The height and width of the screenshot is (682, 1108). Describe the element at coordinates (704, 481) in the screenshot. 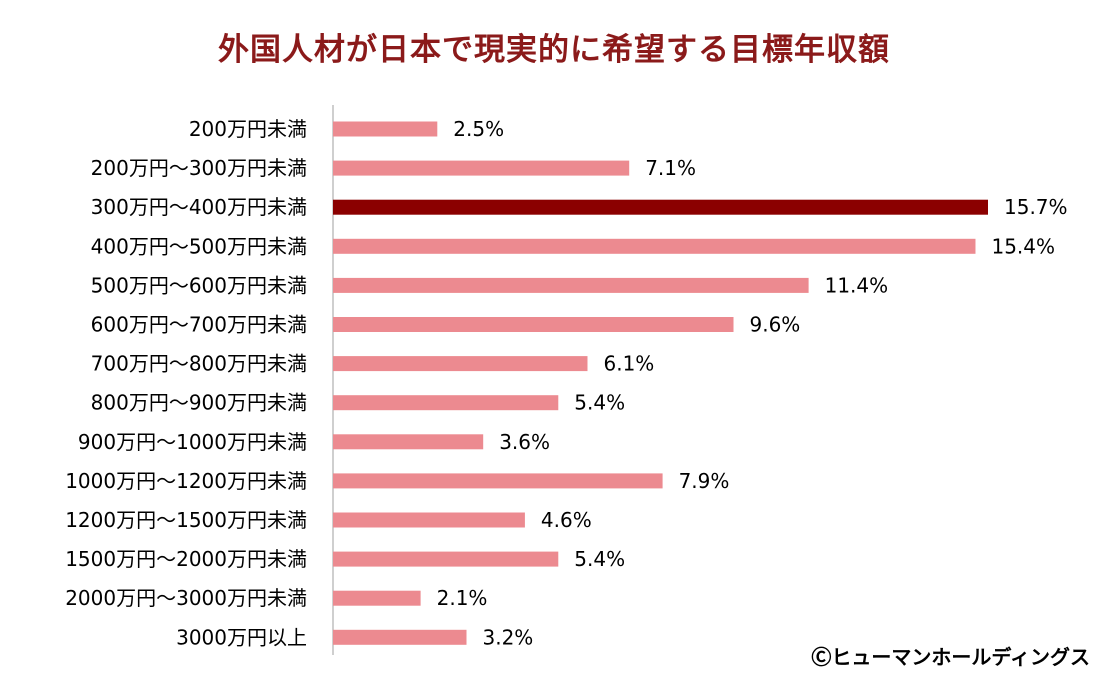

I see `value-label-9: 7.9%` at that location.